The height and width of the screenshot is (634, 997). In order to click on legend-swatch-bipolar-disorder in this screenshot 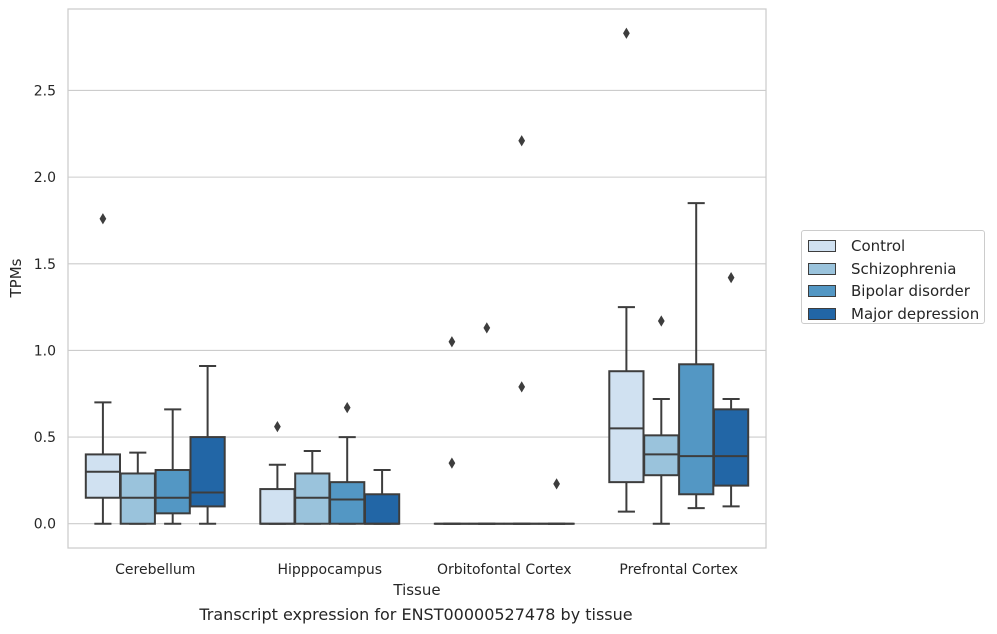, I will do `click(822, 291)`.